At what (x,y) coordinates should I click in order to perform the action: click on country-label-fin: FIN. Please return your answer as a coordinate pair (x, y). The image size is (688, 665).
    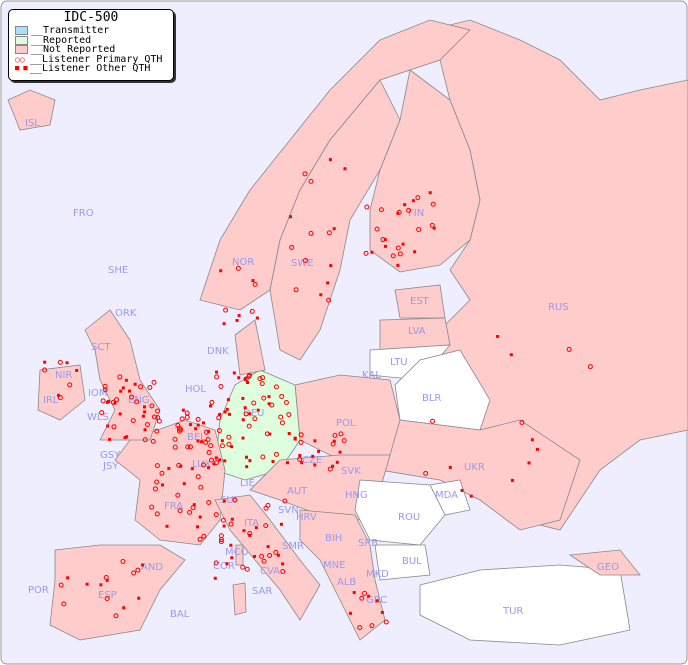
    Looking at the image, I should click on (416, 213).